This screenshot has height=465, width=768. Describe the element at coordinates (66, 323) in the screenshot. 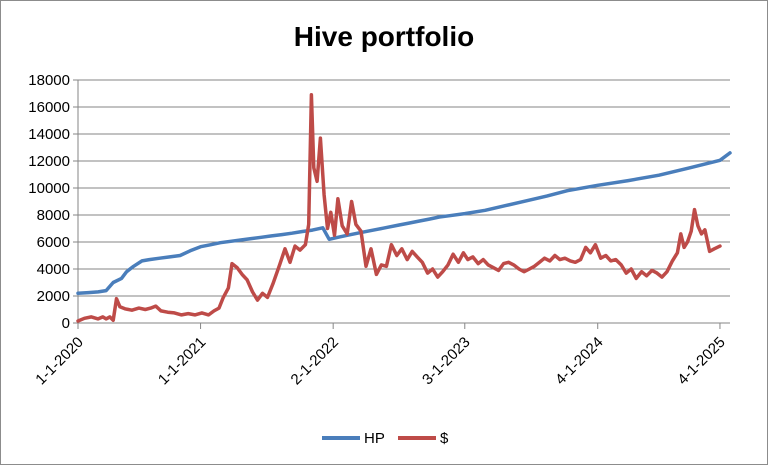

I see `y-tick-label: 0` at that location.